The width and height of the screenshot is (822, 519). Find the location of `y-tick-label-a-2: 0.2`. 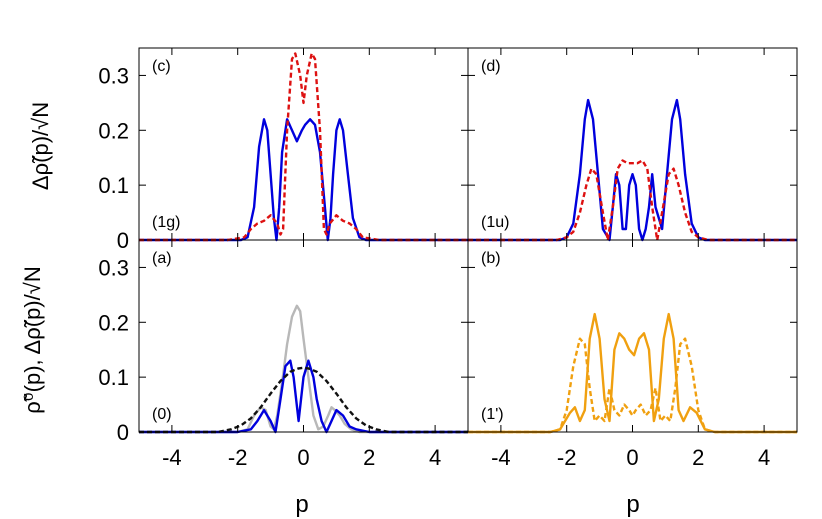

y-tick-label-a-2: 0.2 is located at coordinates (113, 322).